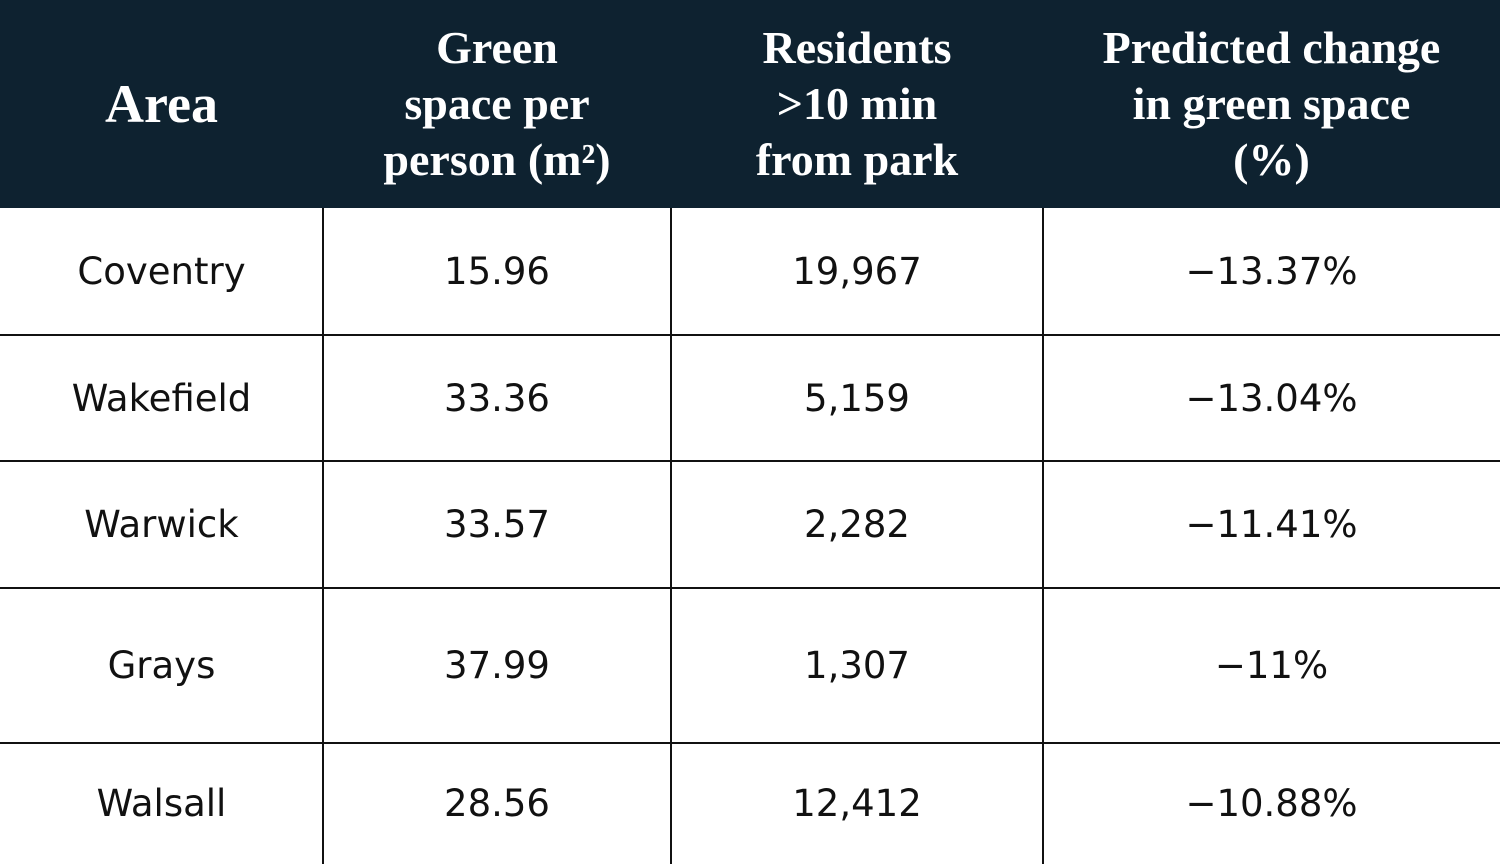  I want to click on header-text: Area, so click(161, 104).